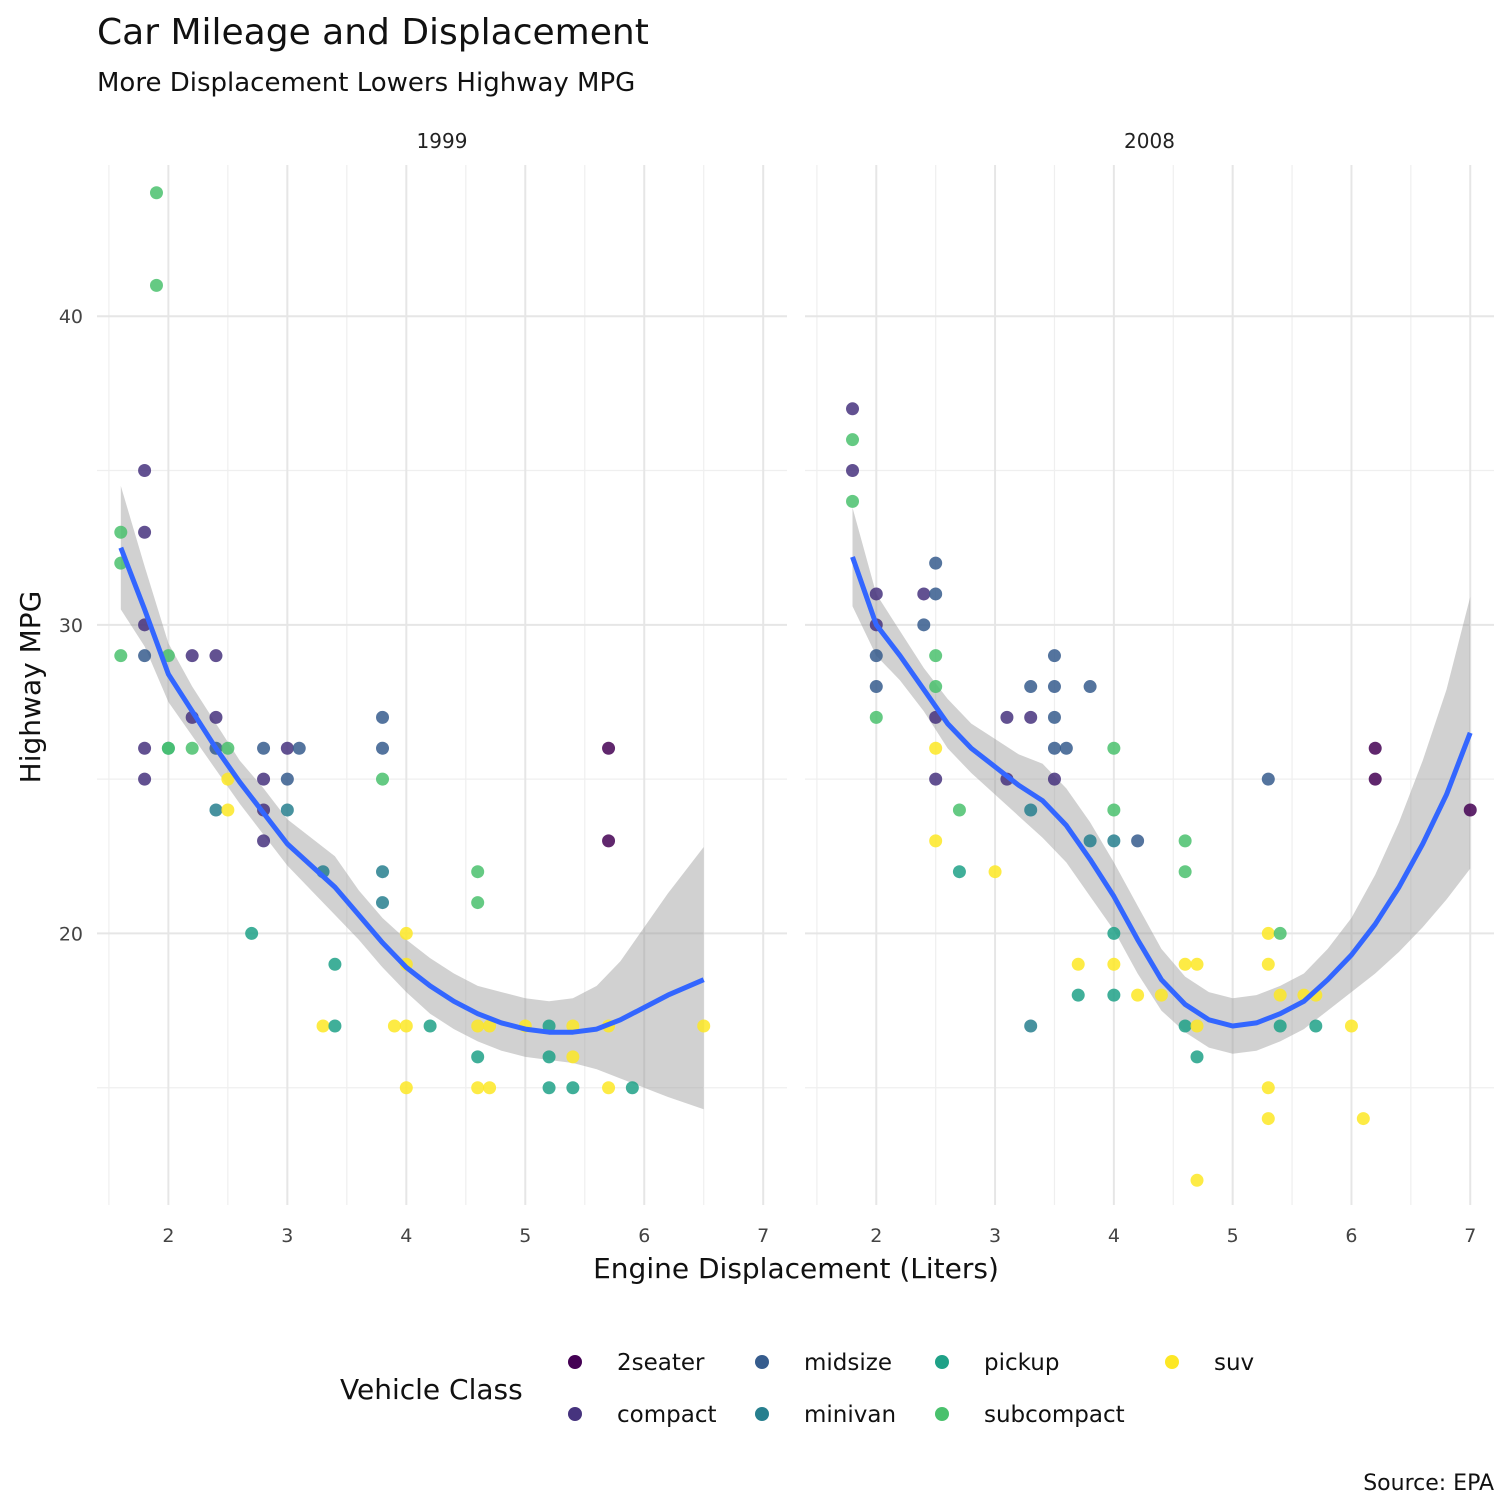 Image resolution: width=1512 pixels, height=1512 pixels. I want to click on legend-item-midsize: midsize, so click(823, 1363).